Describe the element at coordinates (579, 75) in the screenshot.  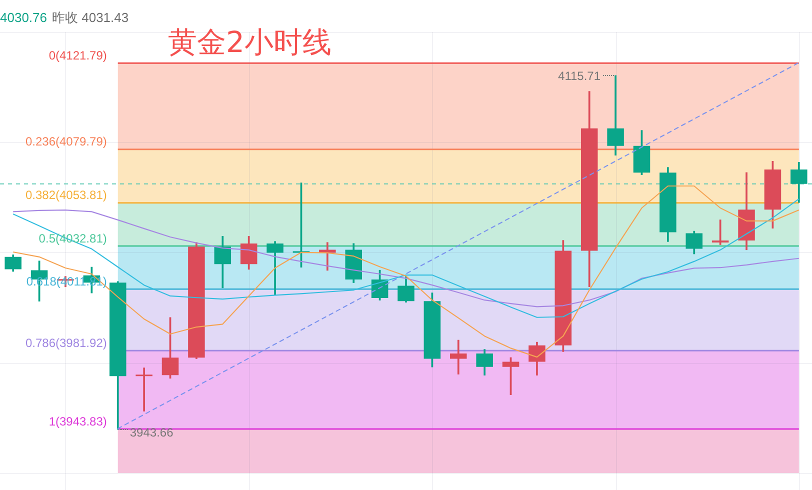
I see `annotation: 4115.71` at that location.